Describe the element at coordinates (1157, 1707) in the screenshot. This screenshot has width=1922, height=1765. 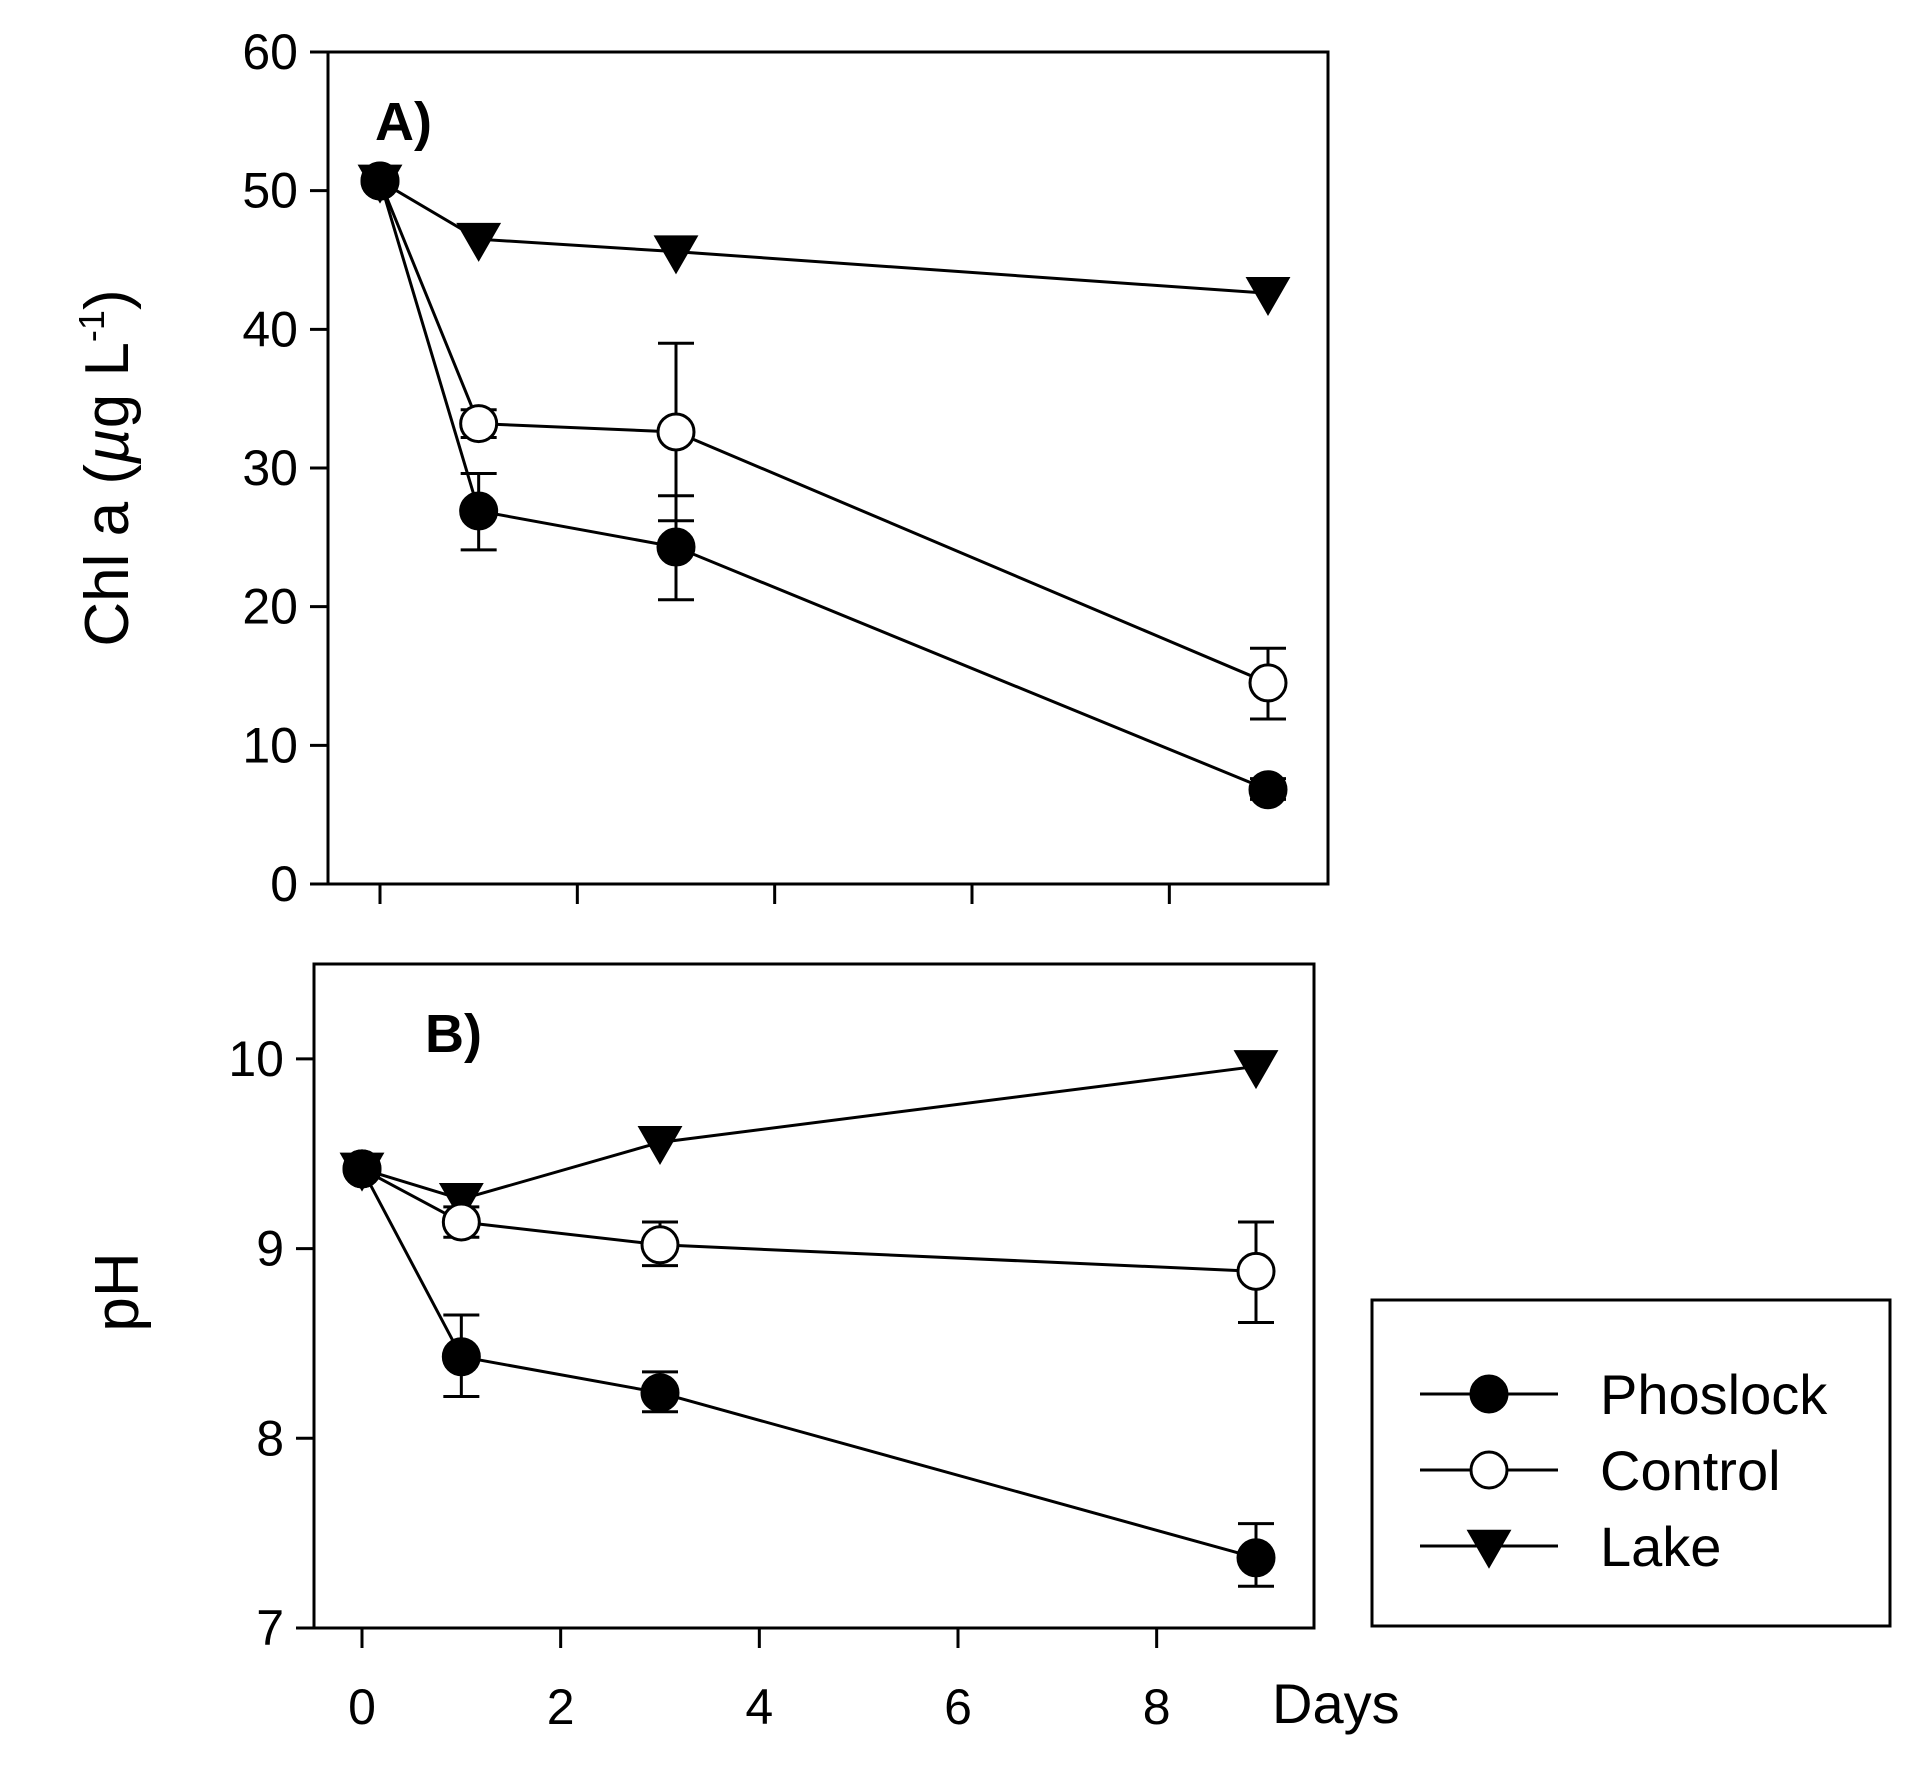
I see `panel-b-x-tick-label: 8` at that location.